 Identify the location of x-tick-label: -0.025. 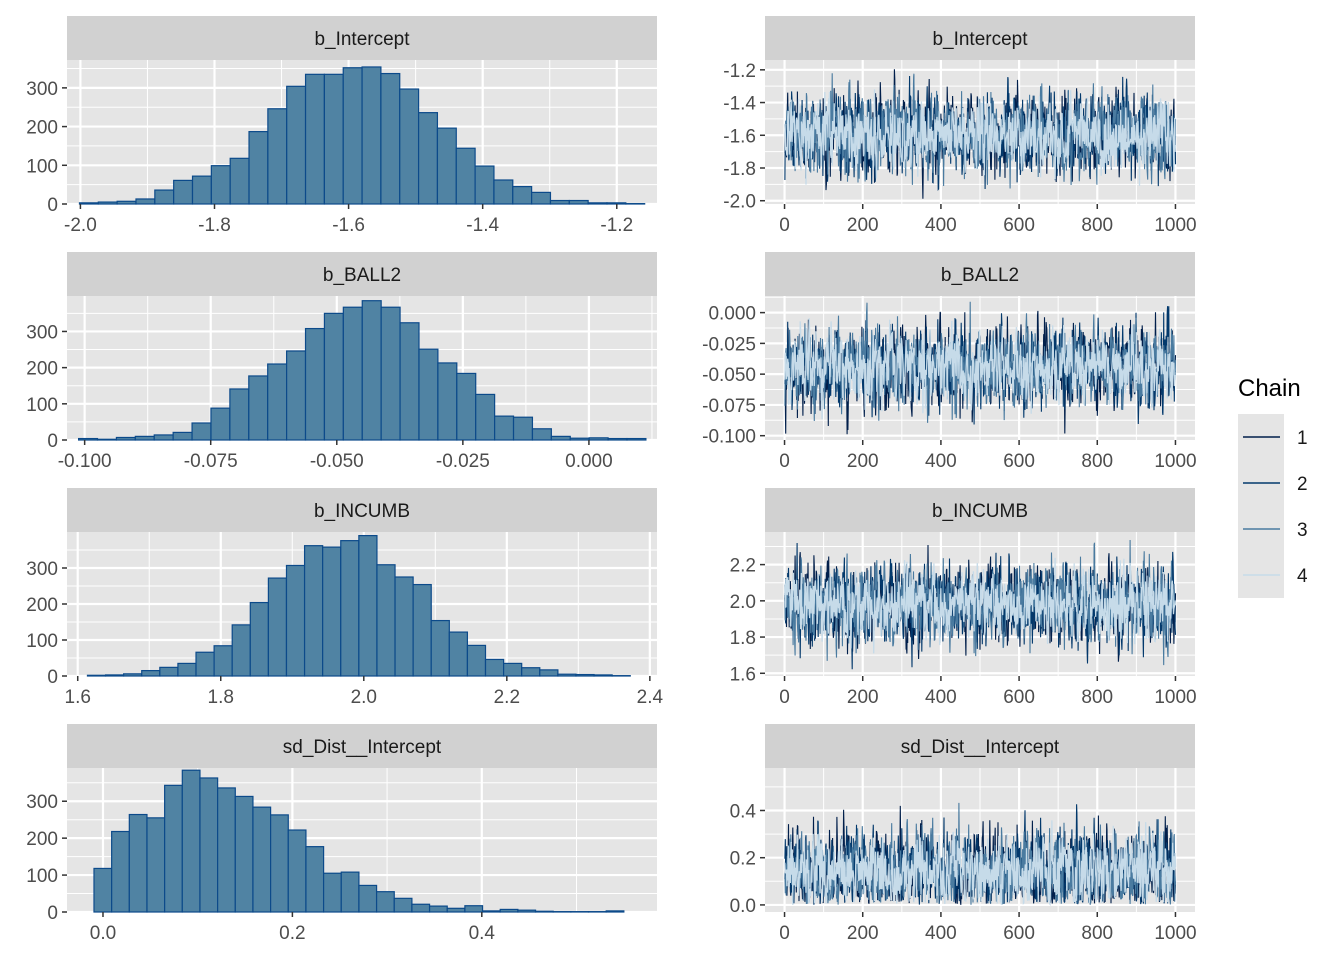
(463, 461).